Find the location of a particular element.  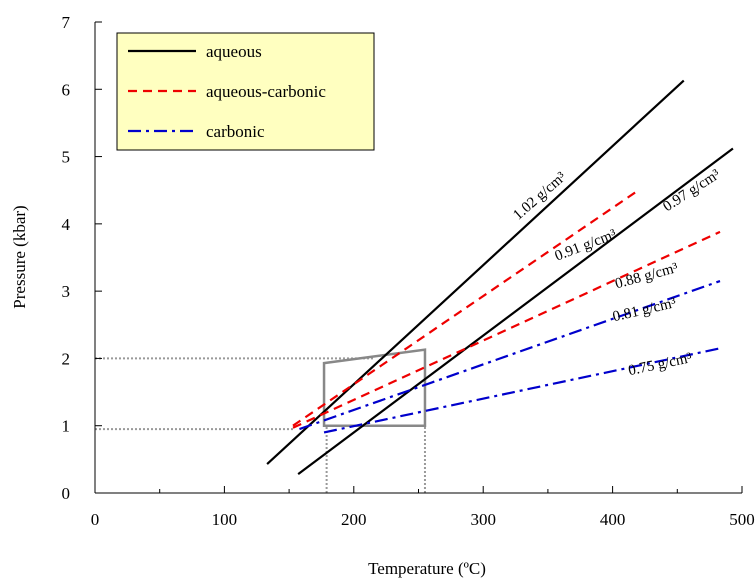

x-tick-label: 400 is located at coordinates (613, 519).